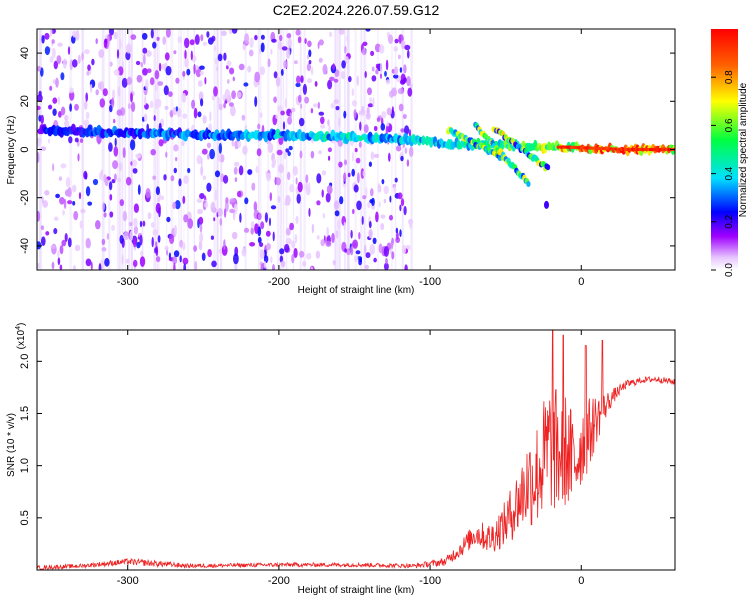 The image size is (750, 600). What do you see at coordinates (11, 445) in the screenshot?
I see `snr-y-label: SNR (10 * v/v)` at bounding box center [11, 445].